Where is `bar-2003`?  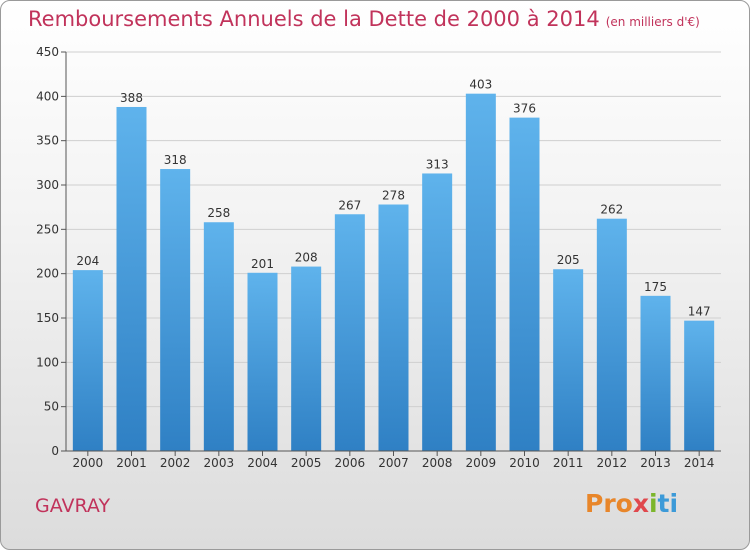 bar-2003 is located at coordinates (218, 336).